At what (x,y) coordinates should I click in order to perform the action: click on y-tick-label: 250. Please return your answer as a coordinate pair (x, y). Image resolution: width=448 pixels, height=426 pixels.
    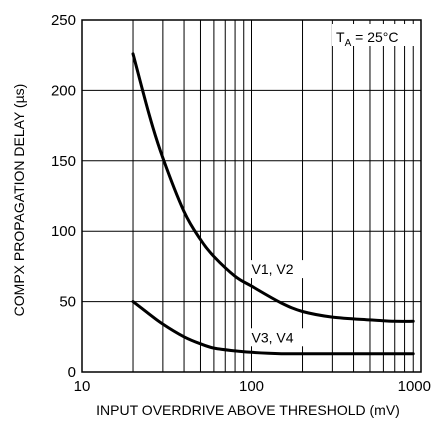
    Looking at the image, I should click on (63, 20).